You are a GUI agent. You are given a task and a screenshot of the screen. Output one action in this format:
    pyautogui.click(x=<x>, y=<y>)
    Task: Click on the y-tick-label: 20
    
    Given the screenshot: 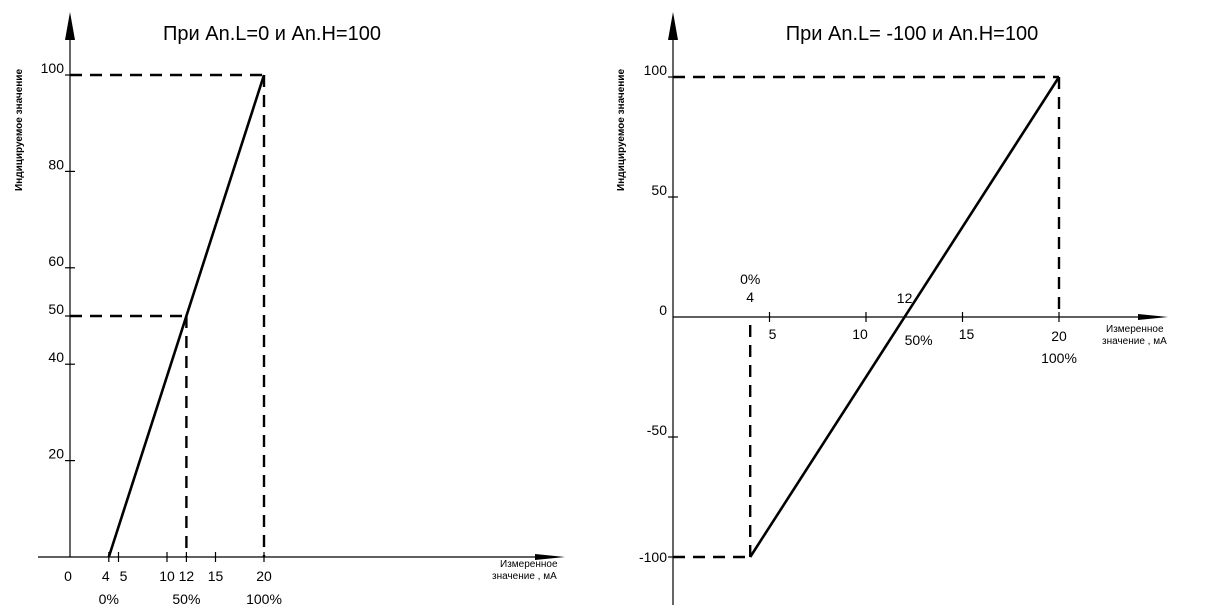 What is the action you would take?
    pyautogui.click(x=56, y=454)
    